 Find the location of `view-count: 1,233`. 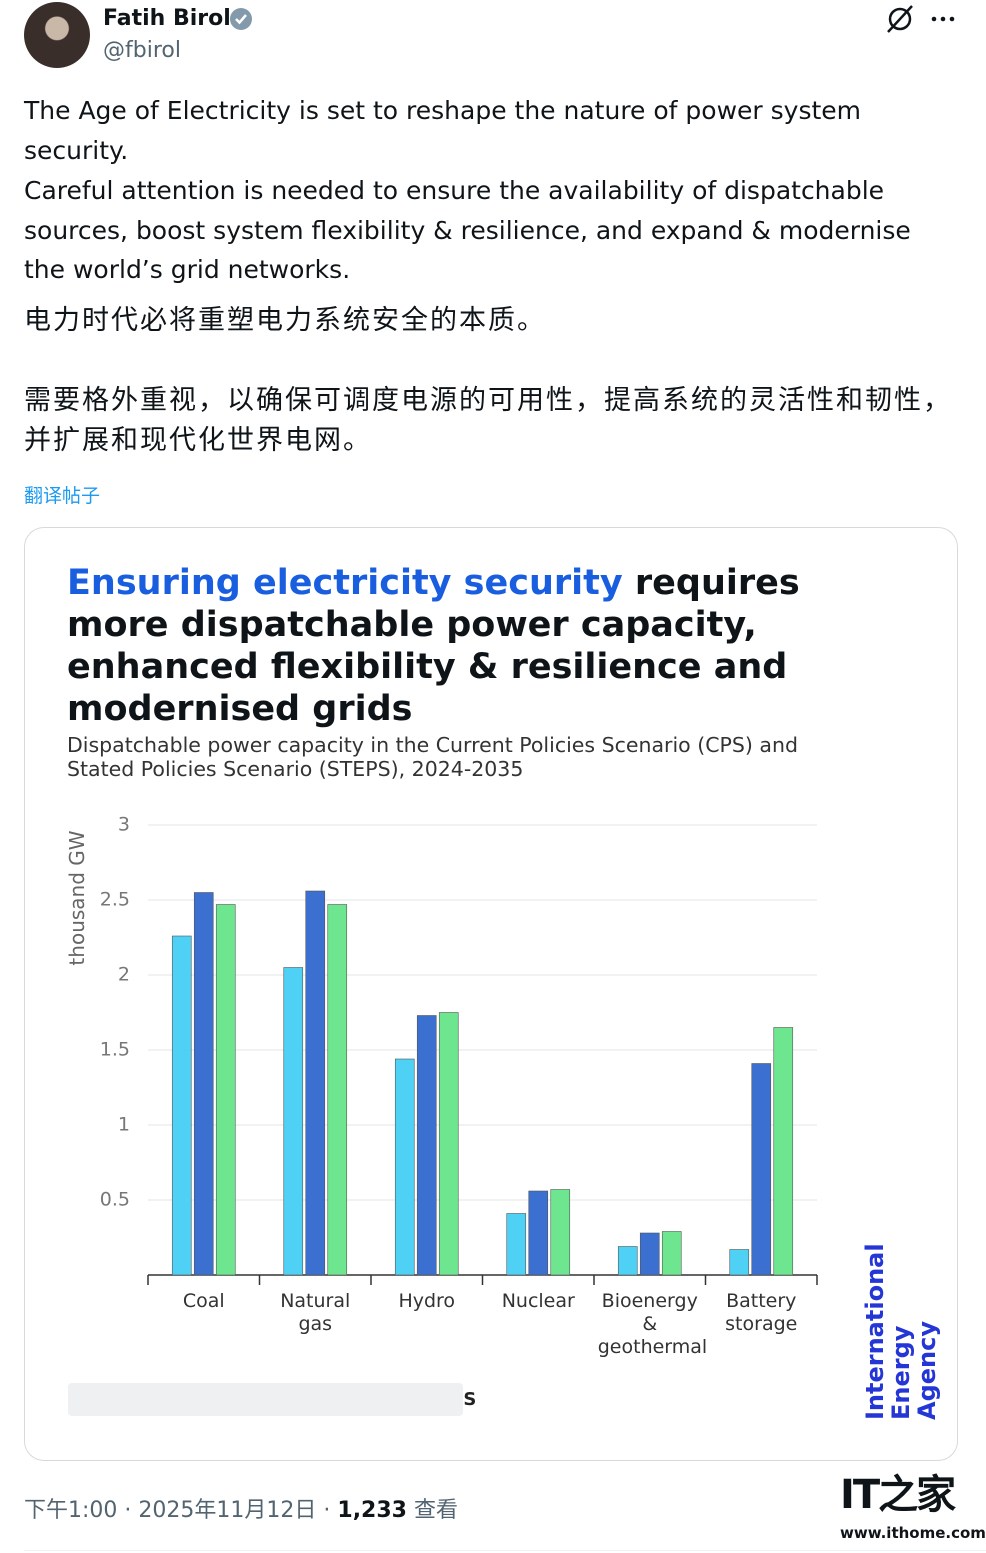

view-count: 1,233 is located at coordinates (372, 1510).